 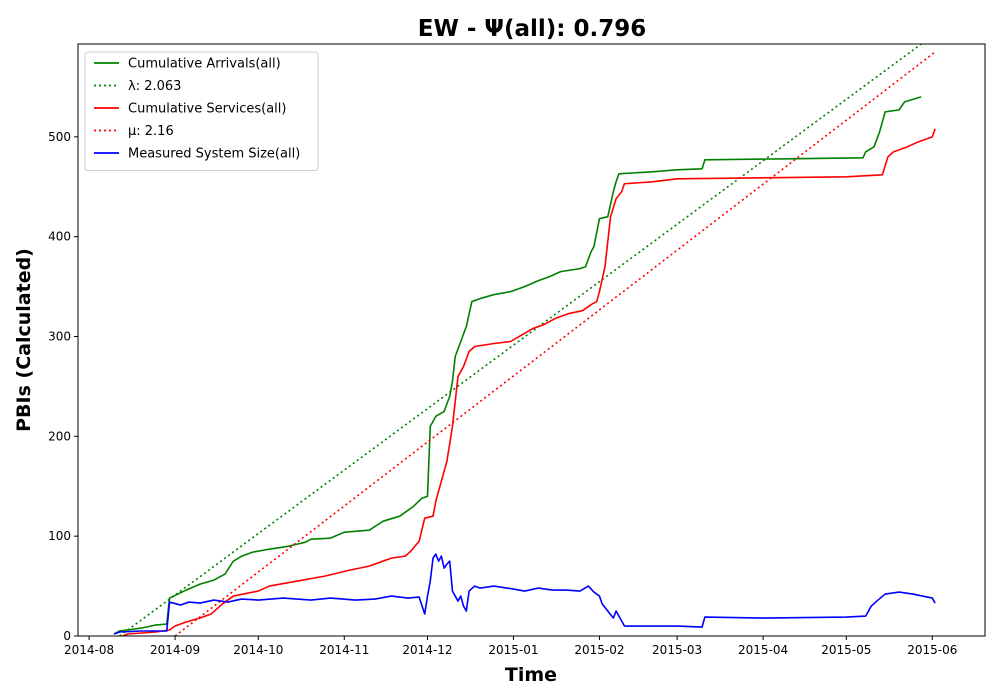 I want to click on legend-label: Measured System Size(all), so click(x=214, y=154).